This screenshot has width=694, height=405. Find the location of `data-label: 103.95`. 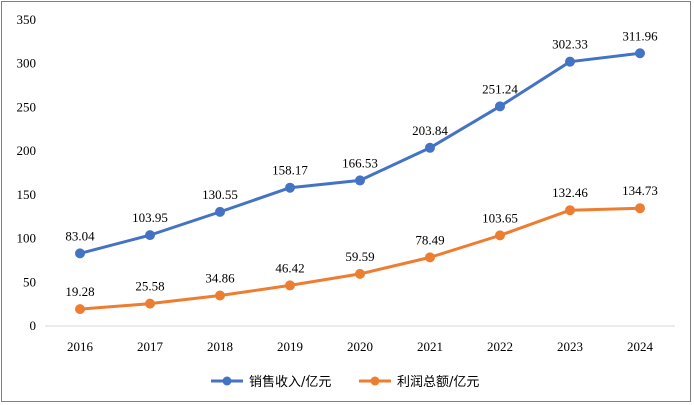

data-label: 103.95 is located at coordinates (150, 217).